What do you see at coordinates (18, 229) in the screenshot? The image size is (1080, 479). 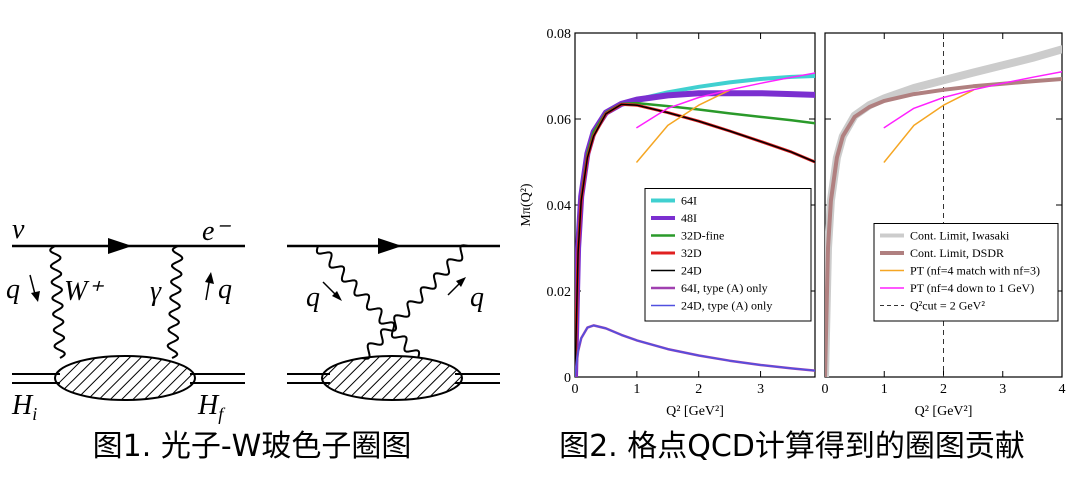 I see `diagram-label: ν` at bounding box center [18, 229].